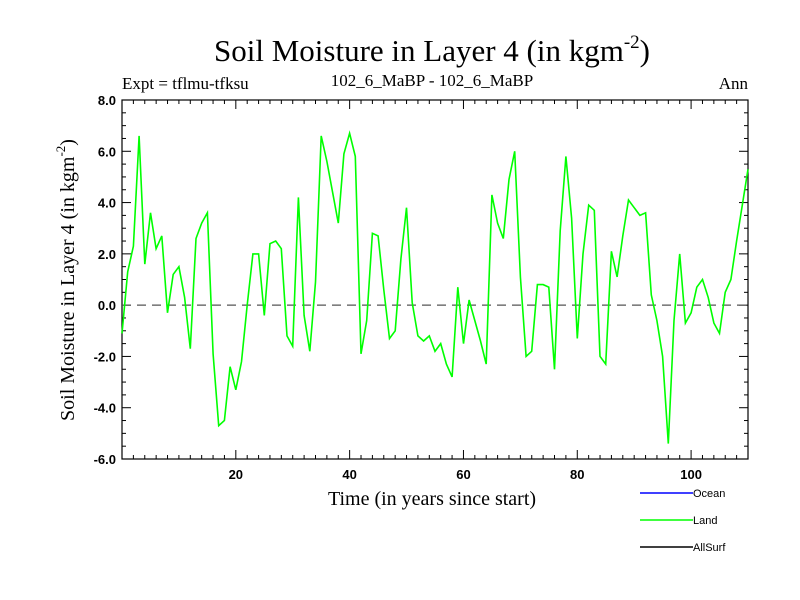 Image resolution: width=800 pixels, height=600 pixels. Describe the element at coordinates (66, 280) in the screenshot. I see `y-axis-label: Soil Moisture in Layer 4 (in kgm-2)` at that location.